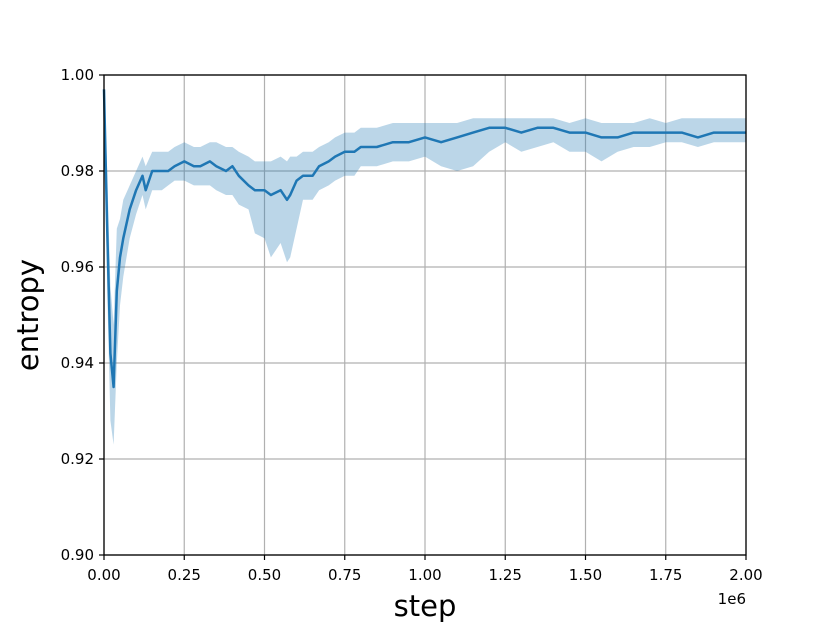 This screenshot has height=623, width=830. Describe the element at coordinates (82, 315) in the screenshot. I see `y-axis-ticks: 0.90 0.92 0.94 0.96 0.98 1.00` at that location.